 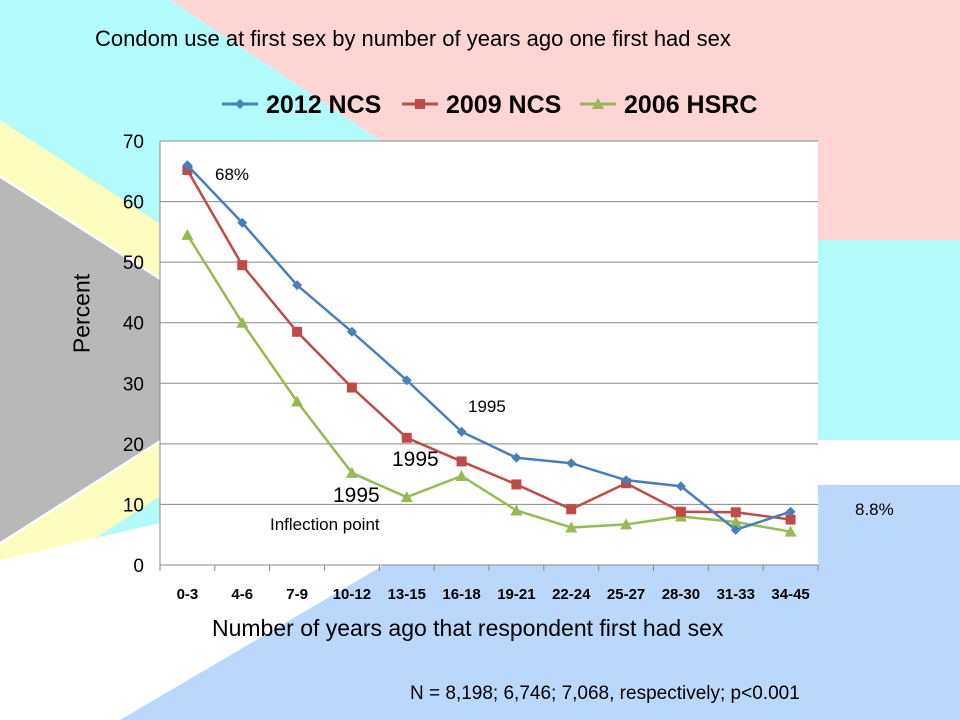 What do you see at coordinates (420, 104) in the screenshot?
I see `legend-marker-2009-ncs` at bounding box center [420, 104].